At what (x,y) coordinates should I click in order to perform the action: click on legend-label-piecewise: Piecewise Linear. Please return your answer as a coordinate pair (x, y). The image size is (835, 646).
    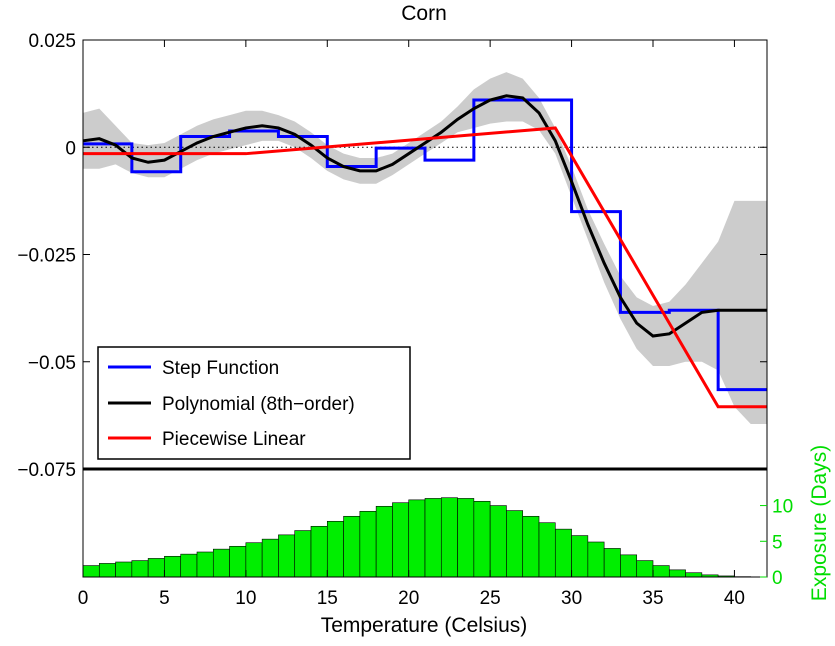
    Looking at the image, I should click on (234, 439).